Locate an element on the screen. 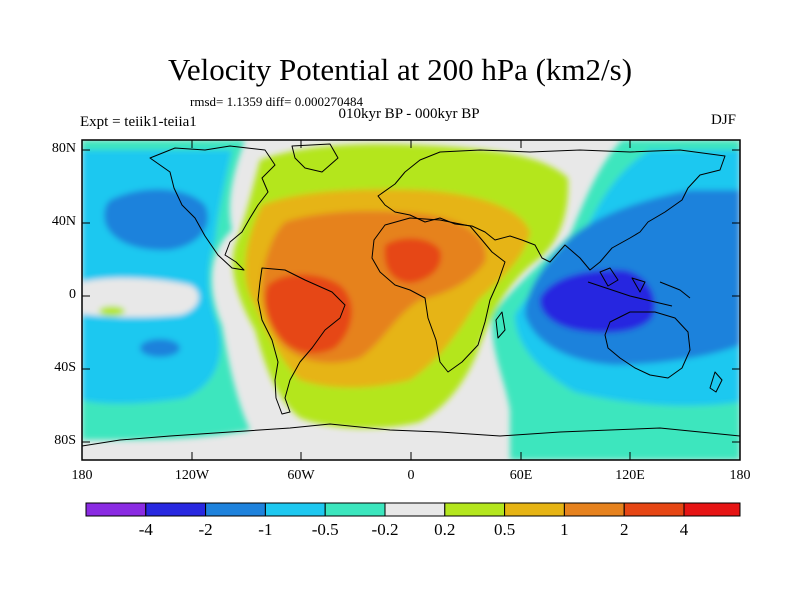  colorbar-label: -2 is located at coordinates (205, 529).